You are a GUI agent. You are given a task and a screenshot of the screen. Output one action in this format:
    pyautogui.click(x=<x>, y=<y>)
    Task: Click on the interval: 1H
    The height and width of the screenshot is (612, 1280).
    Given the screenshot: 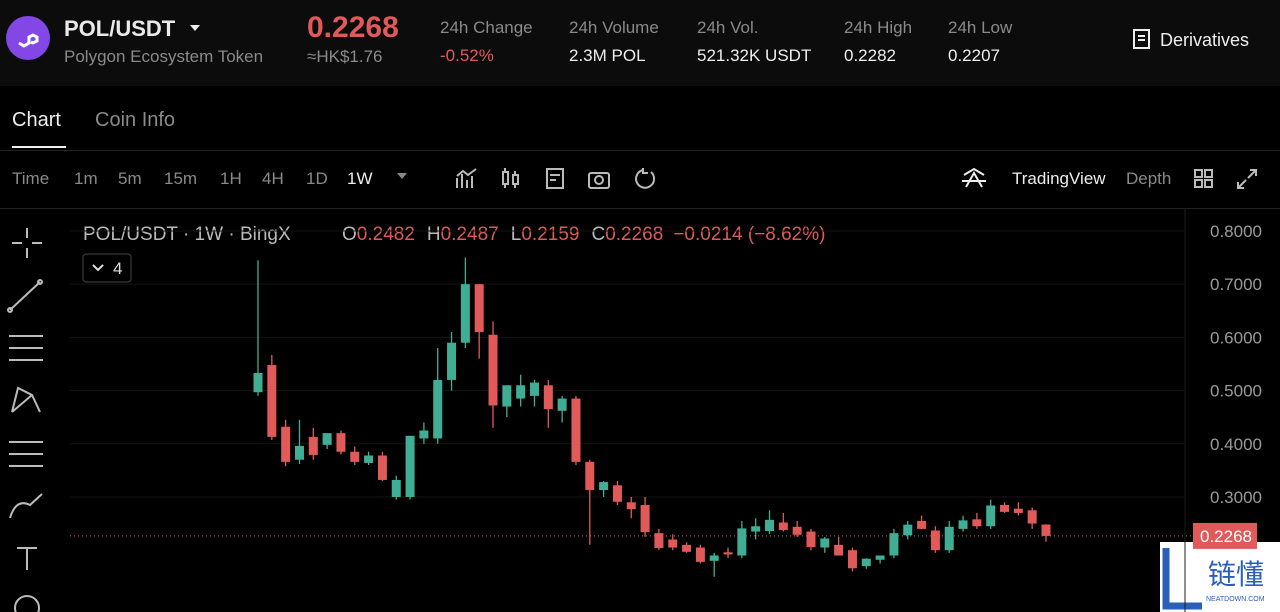 What is the action you would take?
    pyautogui.click(x=231, y=178)
    